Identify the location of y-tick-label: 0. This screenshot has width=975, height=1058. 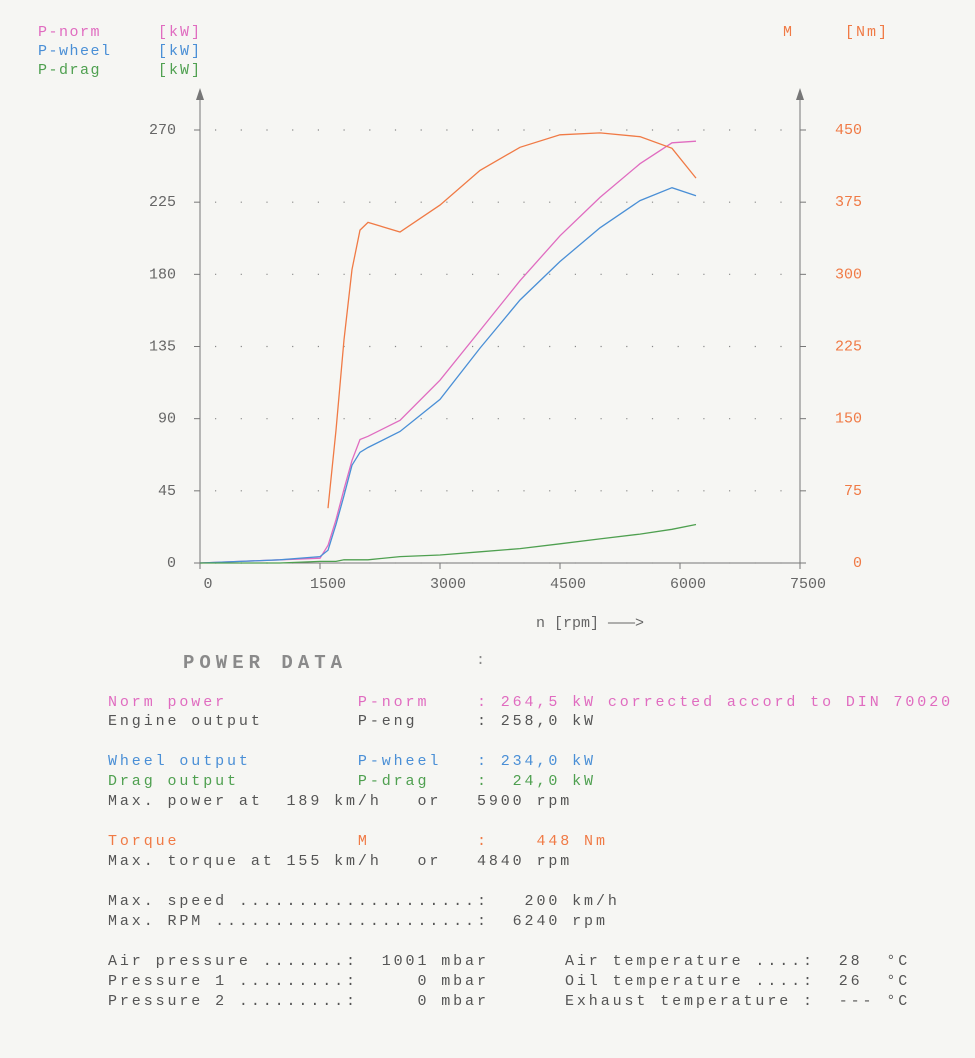
(171, 563).